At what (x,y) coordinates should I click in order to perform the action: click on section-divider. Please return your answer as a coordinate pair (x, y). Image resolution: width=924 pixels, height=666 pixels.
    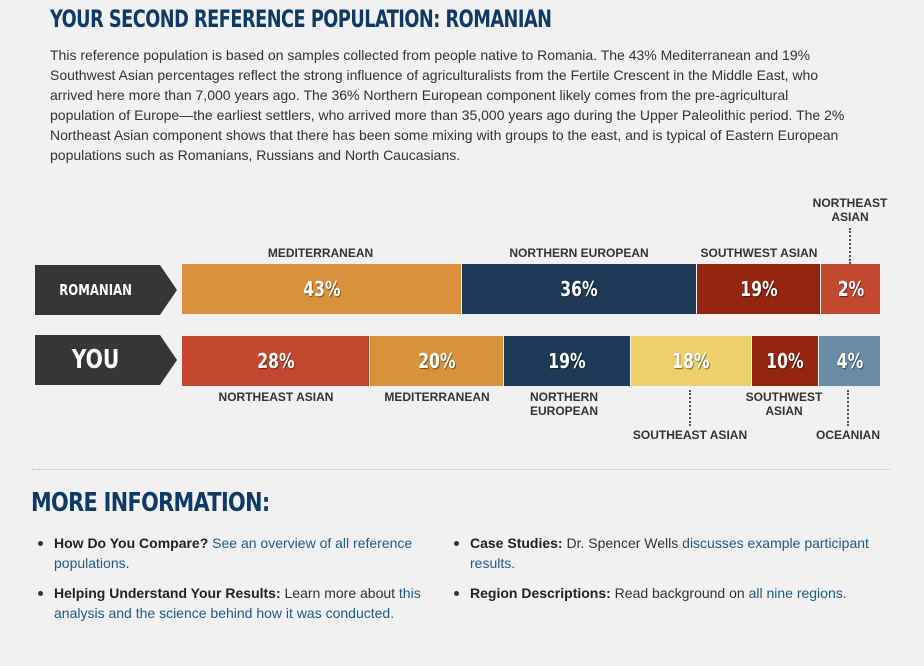
    Looking at the image, I should click on (461, 469).